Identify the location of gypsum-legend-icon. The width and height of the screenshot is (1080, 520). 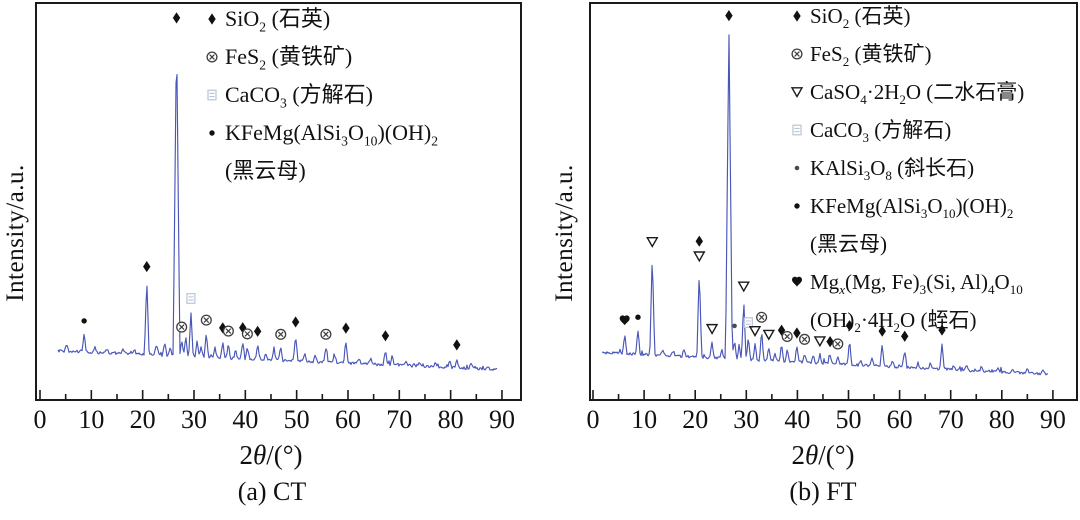
(797, 93).